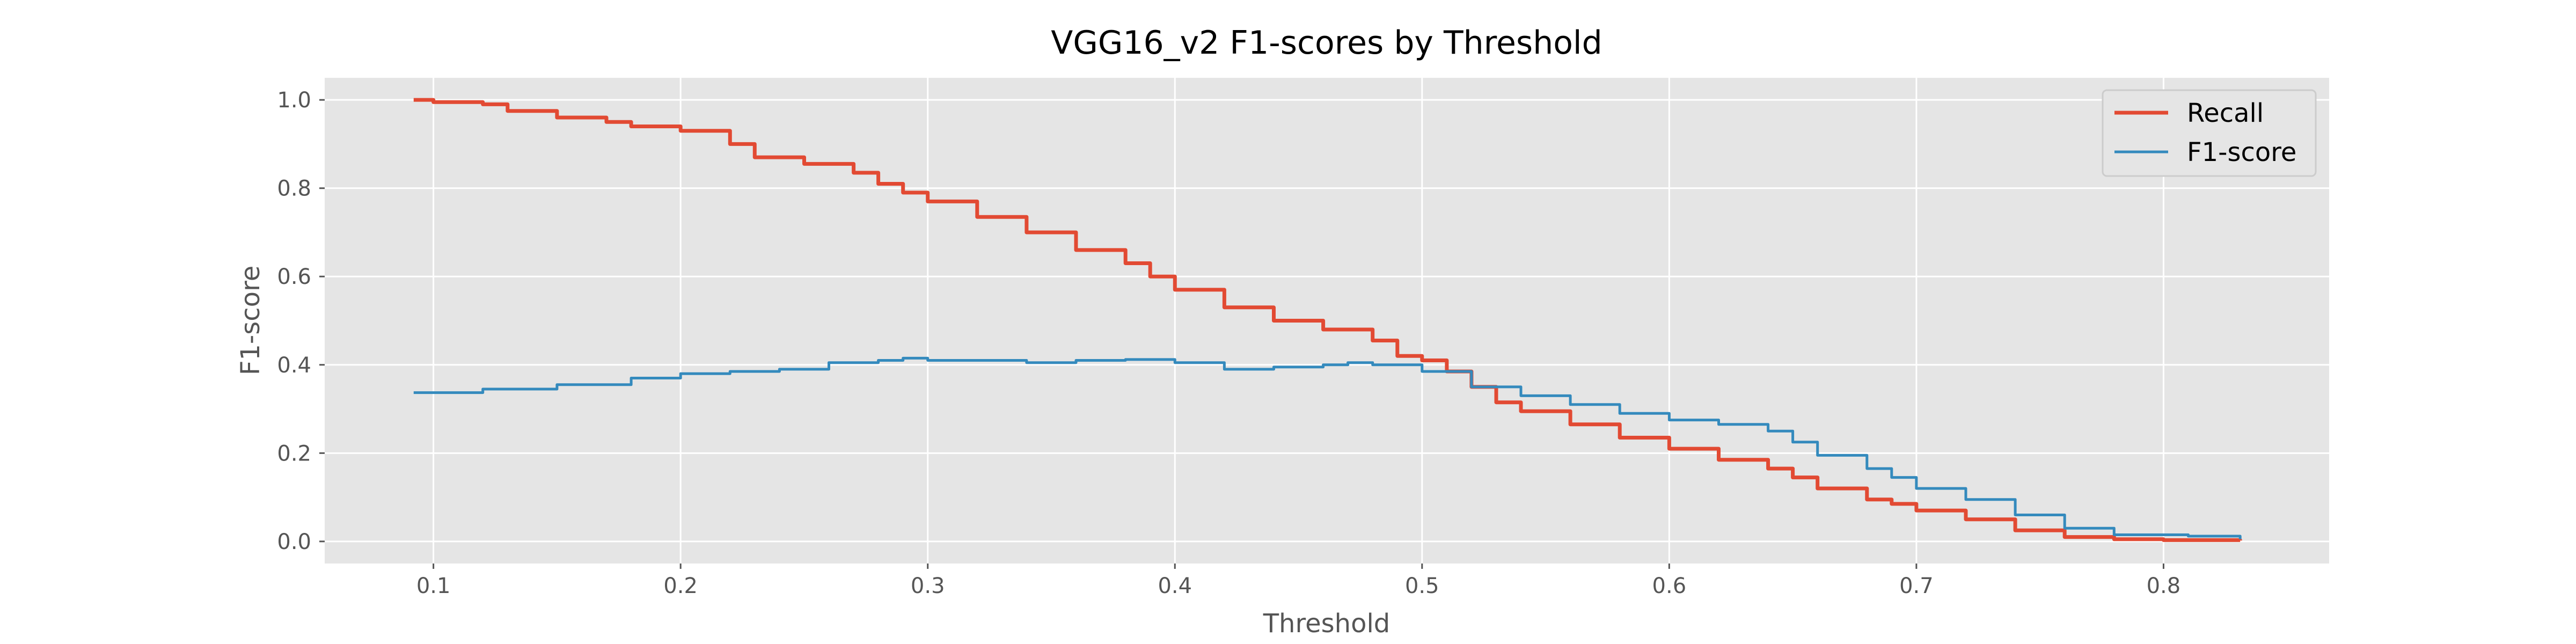 This screenshot has width=2576, height=644. What do you see at coordinates (1326, 43) in the screenshot?
I see `chart-title: VGG16_v2 F1-scores by Threshold` at bounding box center [1326, 43].